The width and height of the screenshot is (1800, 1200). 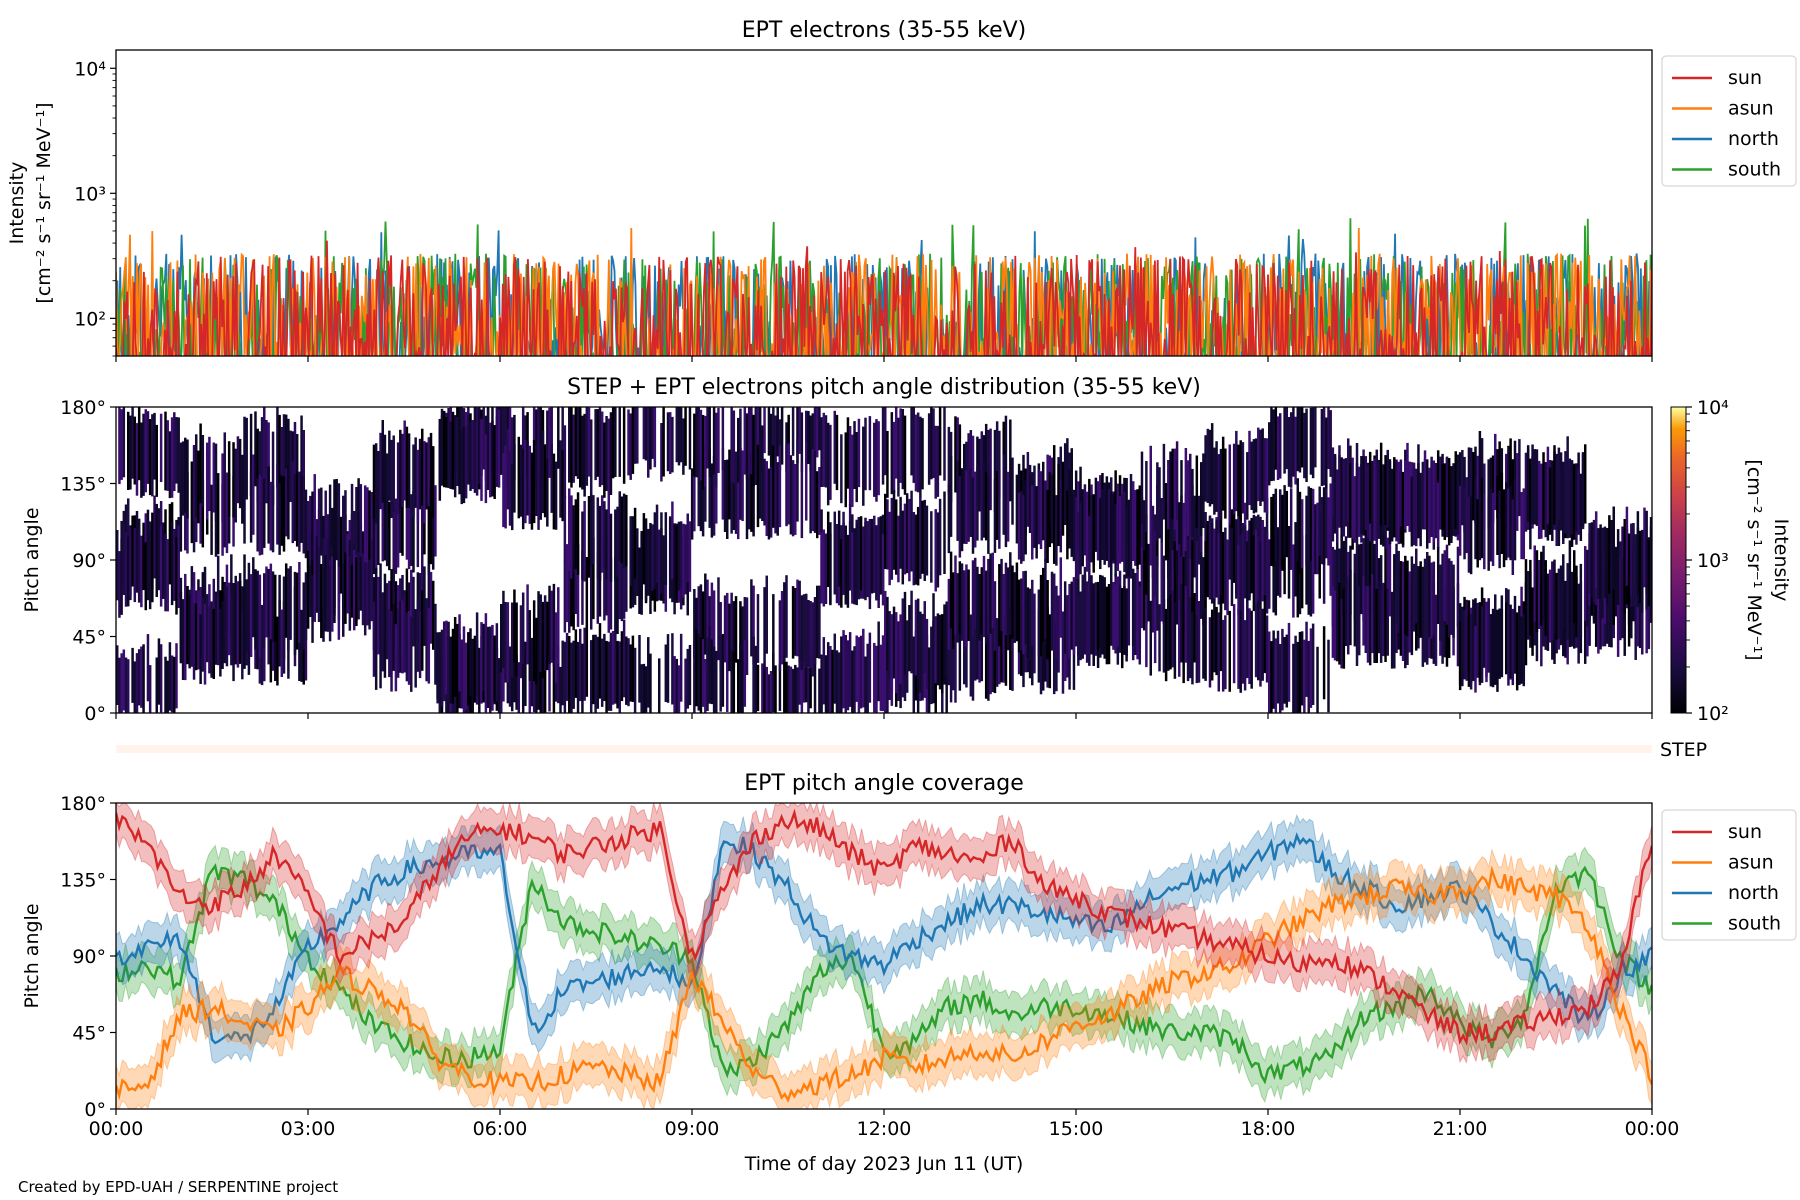 What do you see at coordinates (1751, 863) in the screenshot?
I see `legend-label-asun: asun` at bounding box center [1751, 863].